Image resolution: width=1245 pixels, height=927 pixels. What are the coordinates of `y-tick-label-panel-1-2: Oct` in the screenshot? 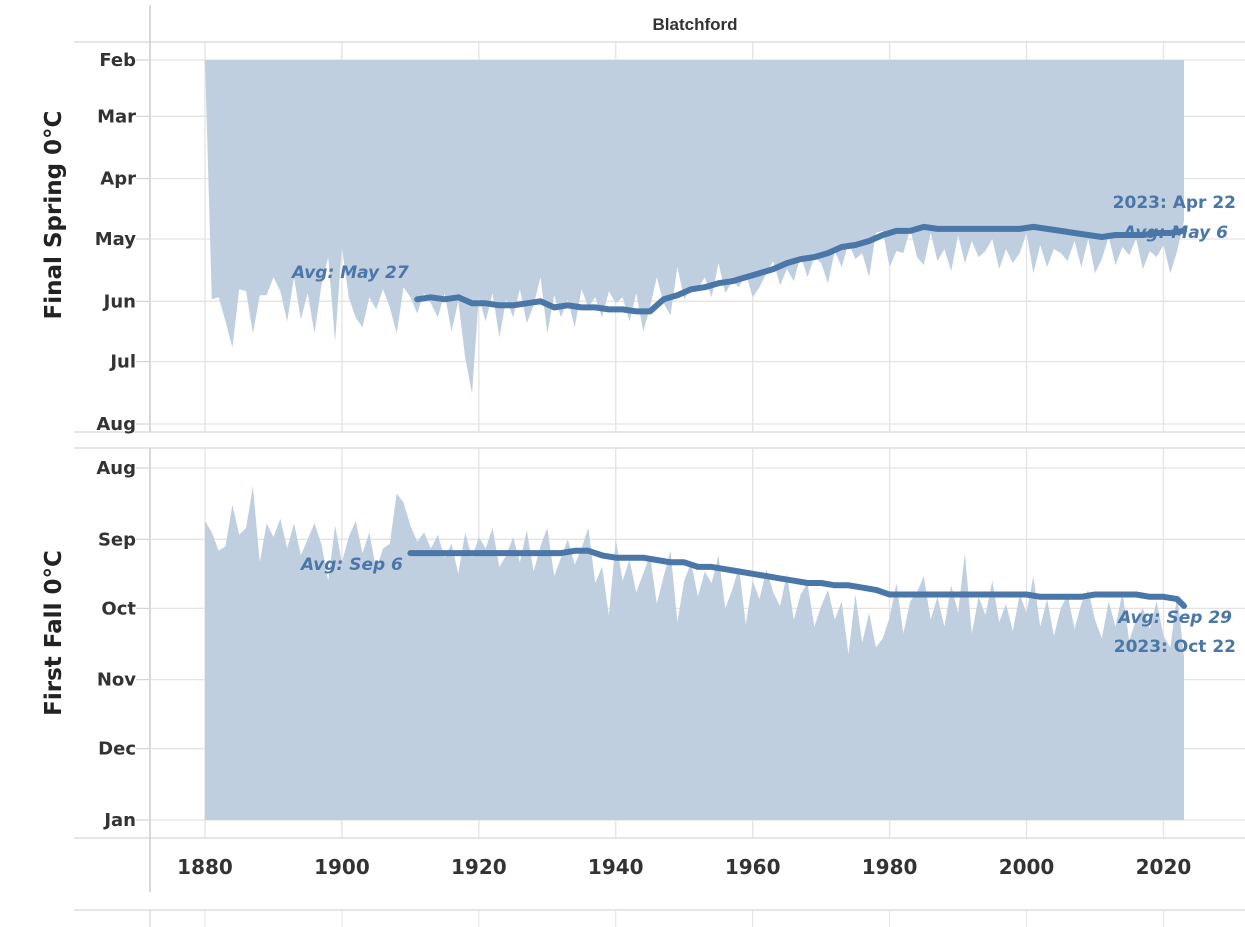 It's located at (118, 608).